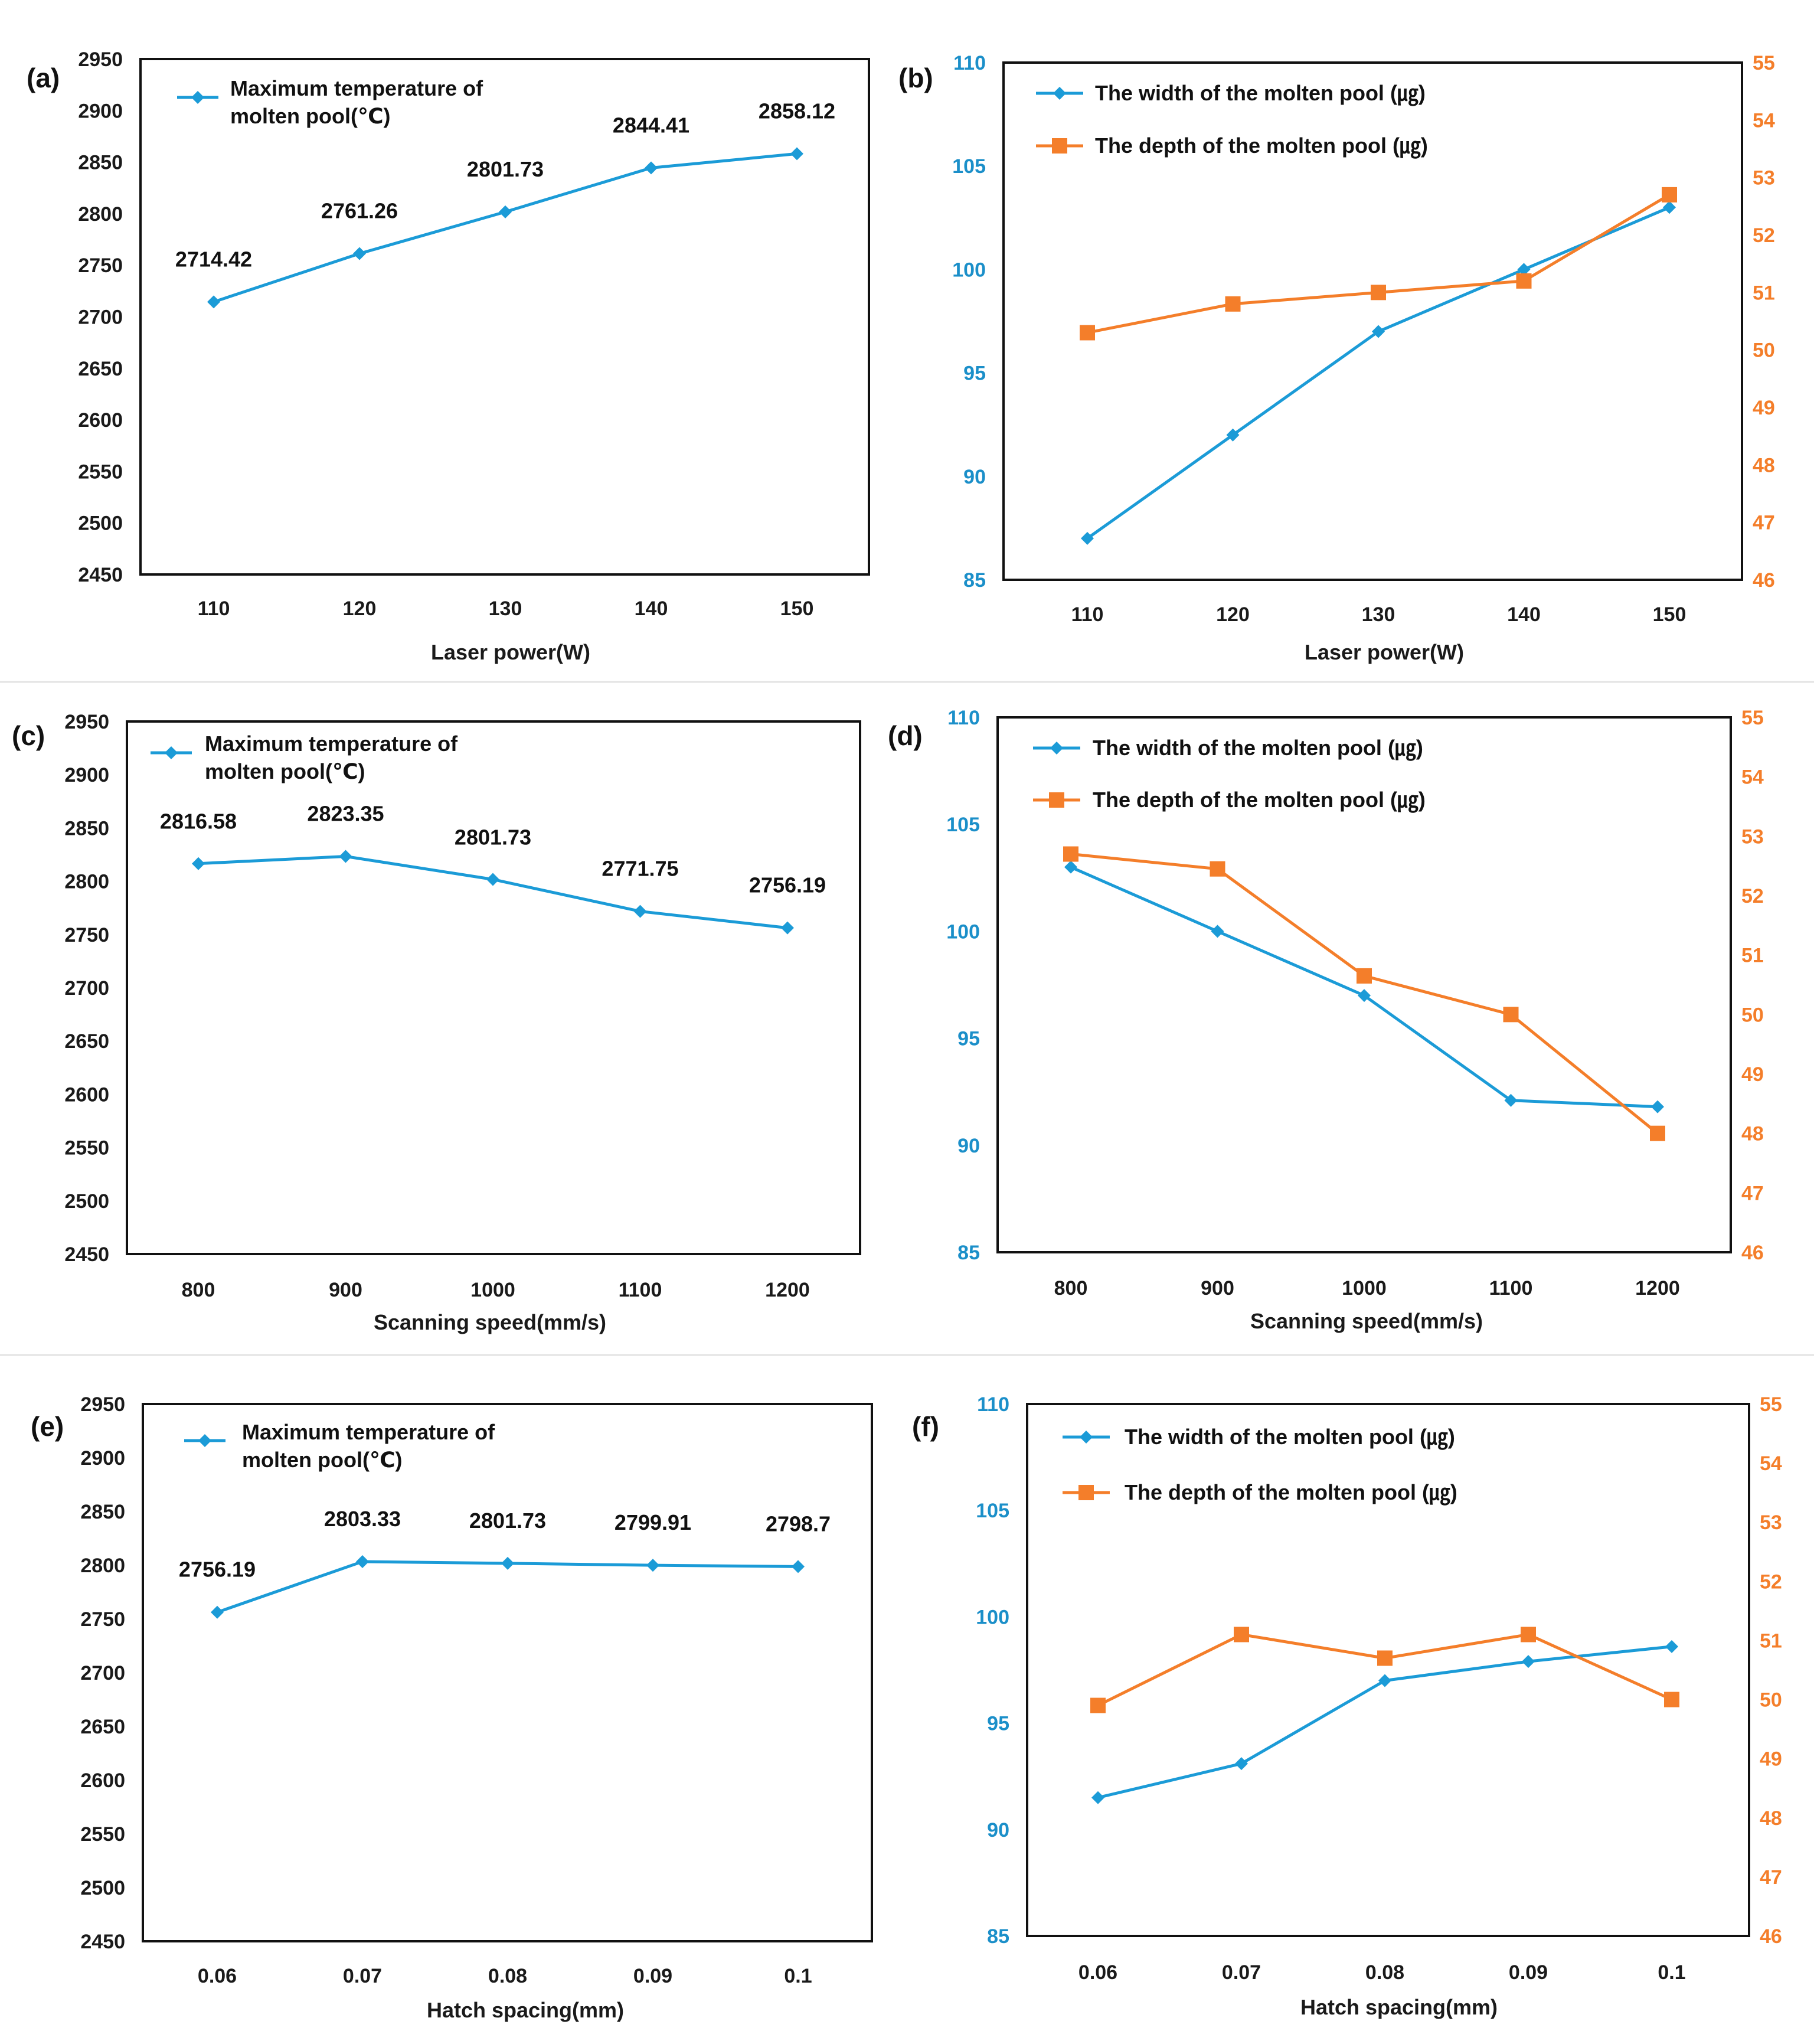 This screenshot has height=2044, width=1814. I want to click on x-axis-label: Scanning speed(mm/s), so click(490, 1322).